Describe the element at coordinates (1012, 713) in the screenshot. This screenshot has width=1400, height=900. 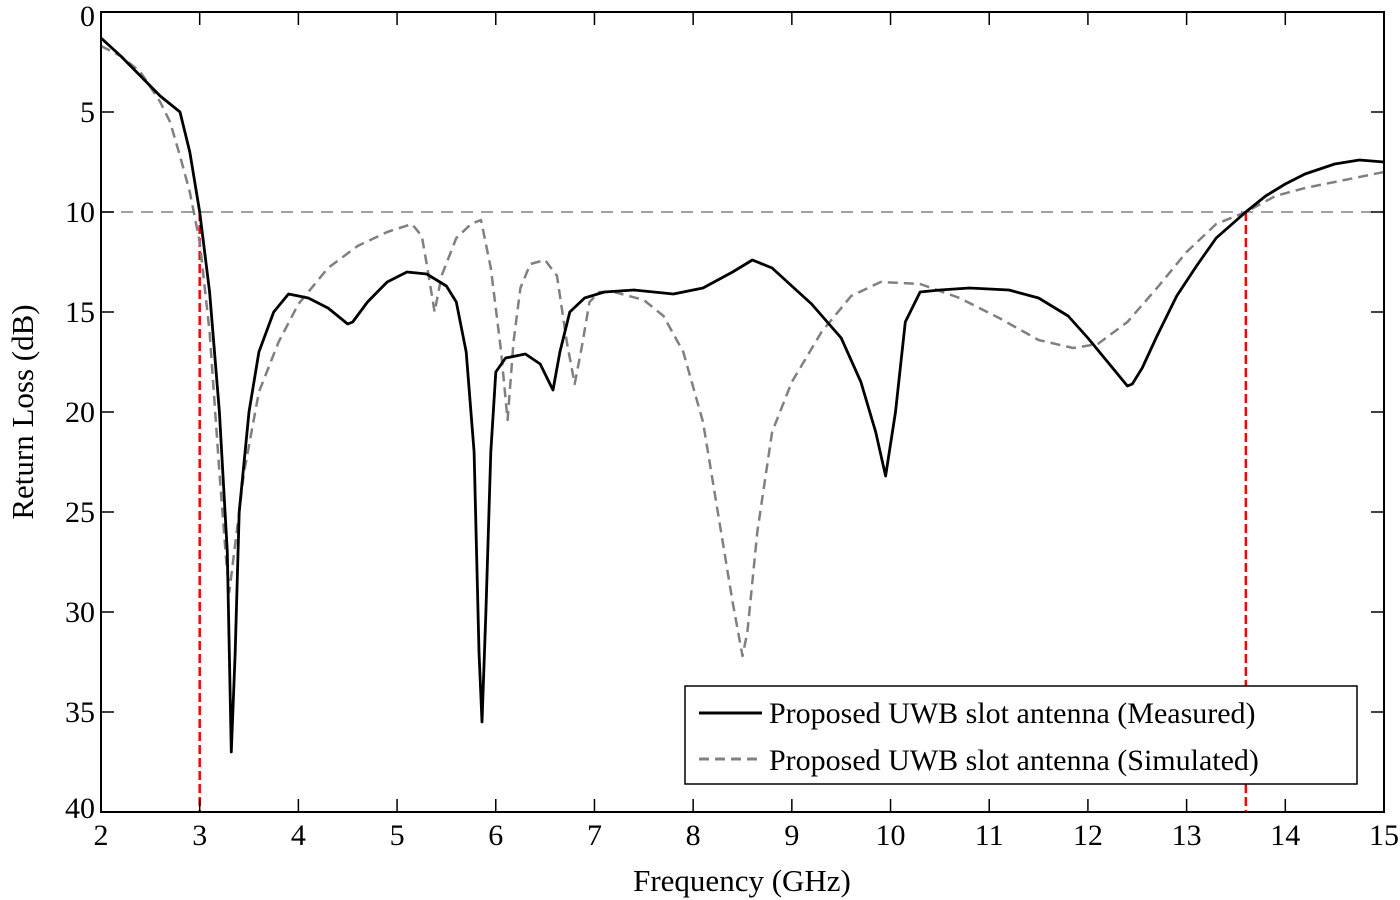
I see `legend-label-measured: Proposed UWB slot antenna (Measured)` at that location.